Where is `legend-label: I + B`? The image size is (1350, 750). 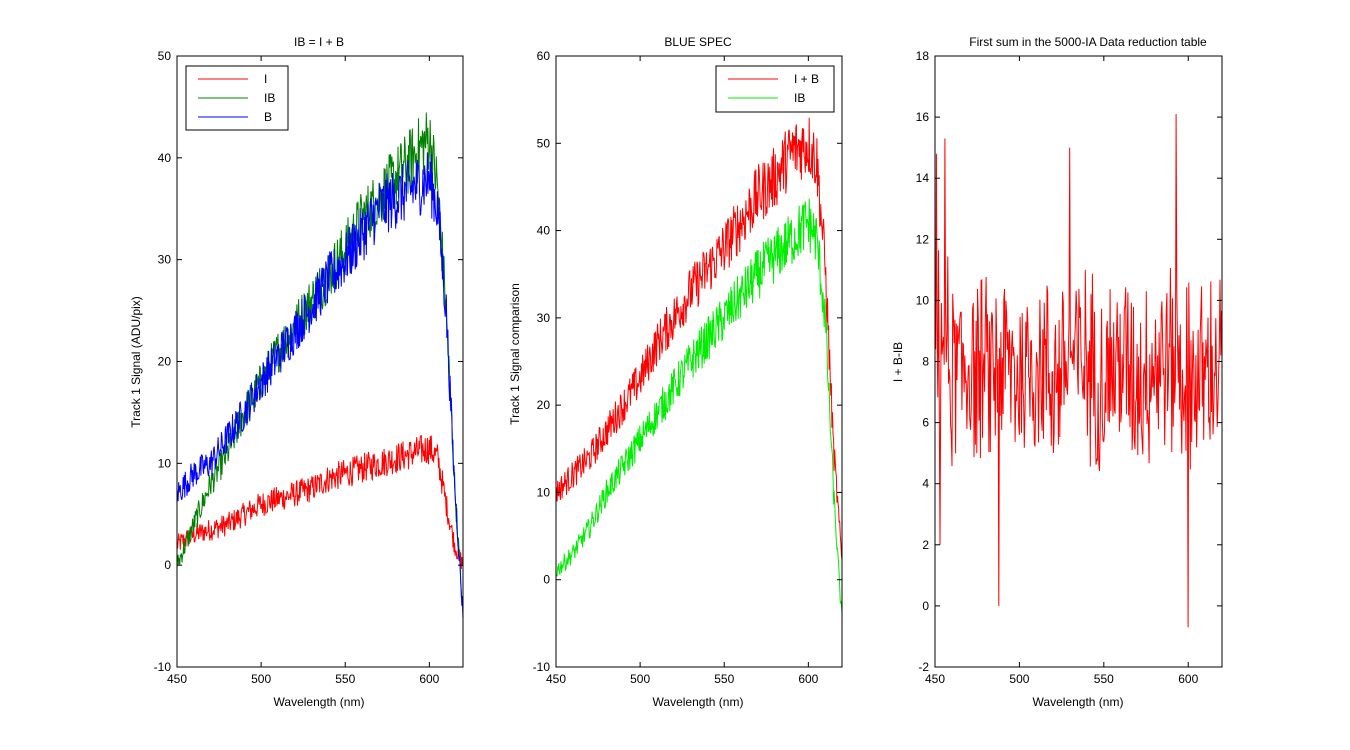
legend-label: I + B is located at coordinates (806, 79).